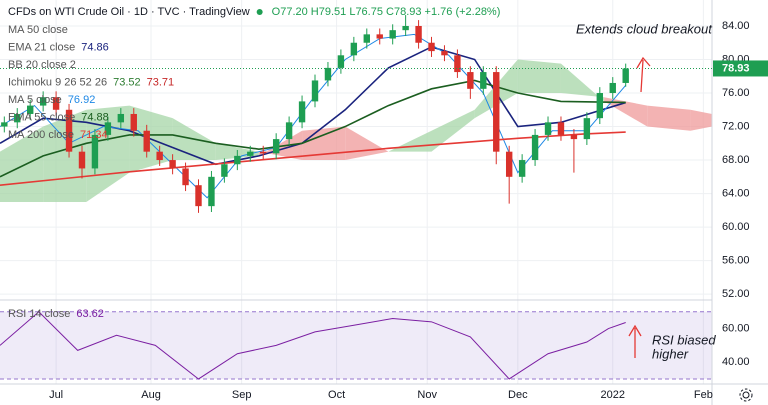  What do you see at coordinates (35, 100) in the screenshot?
I see `legend-label: MA 5 close` at bounding box center [35, 100].